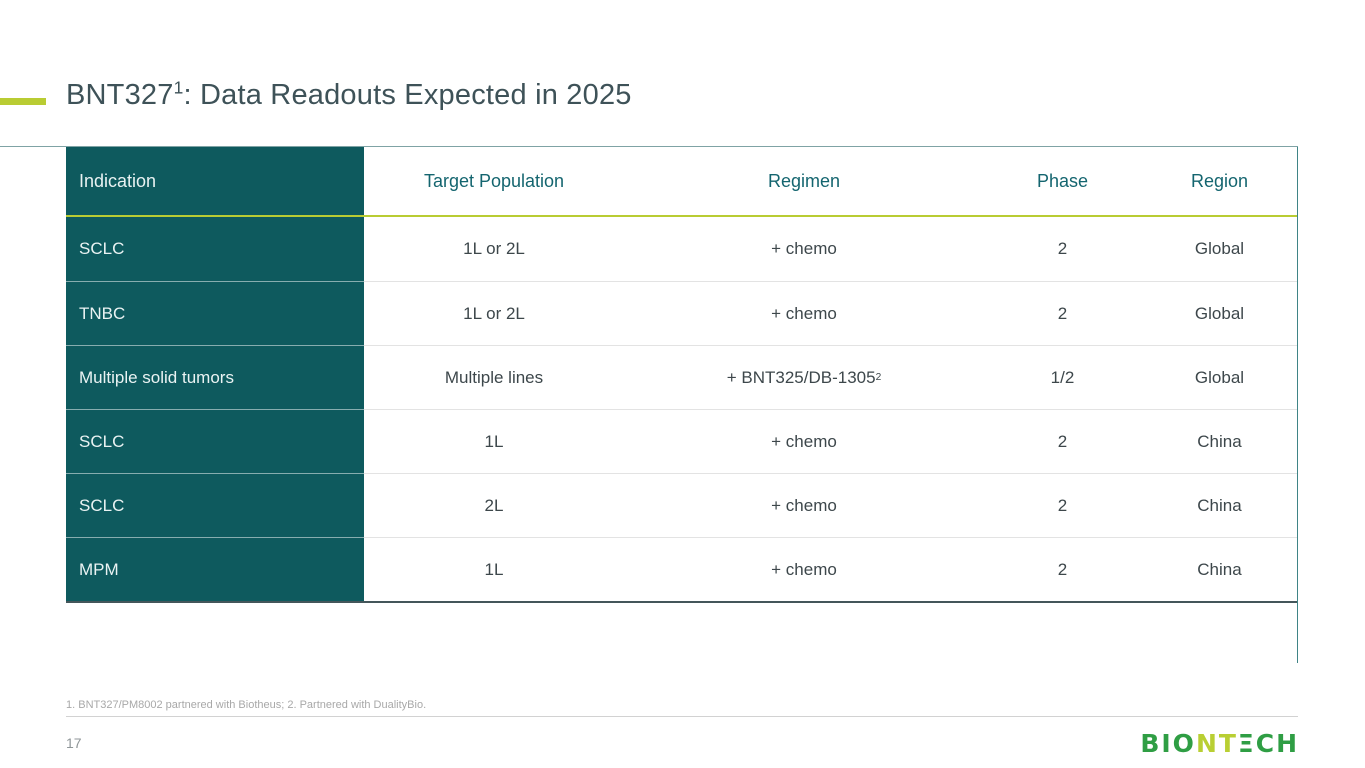 The height and width of the screenshot is (768, 1365). I want to click on cell-target-population: Multiple lines, so click(494, 377).